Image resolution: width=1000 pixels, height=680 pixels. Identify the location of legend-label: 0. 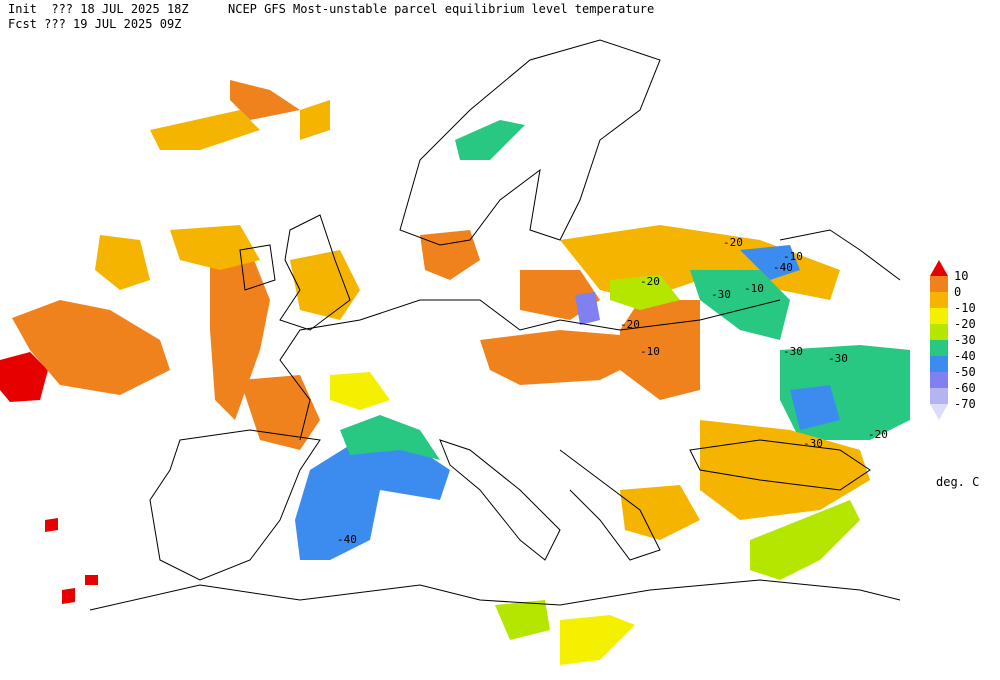
(957, 292).